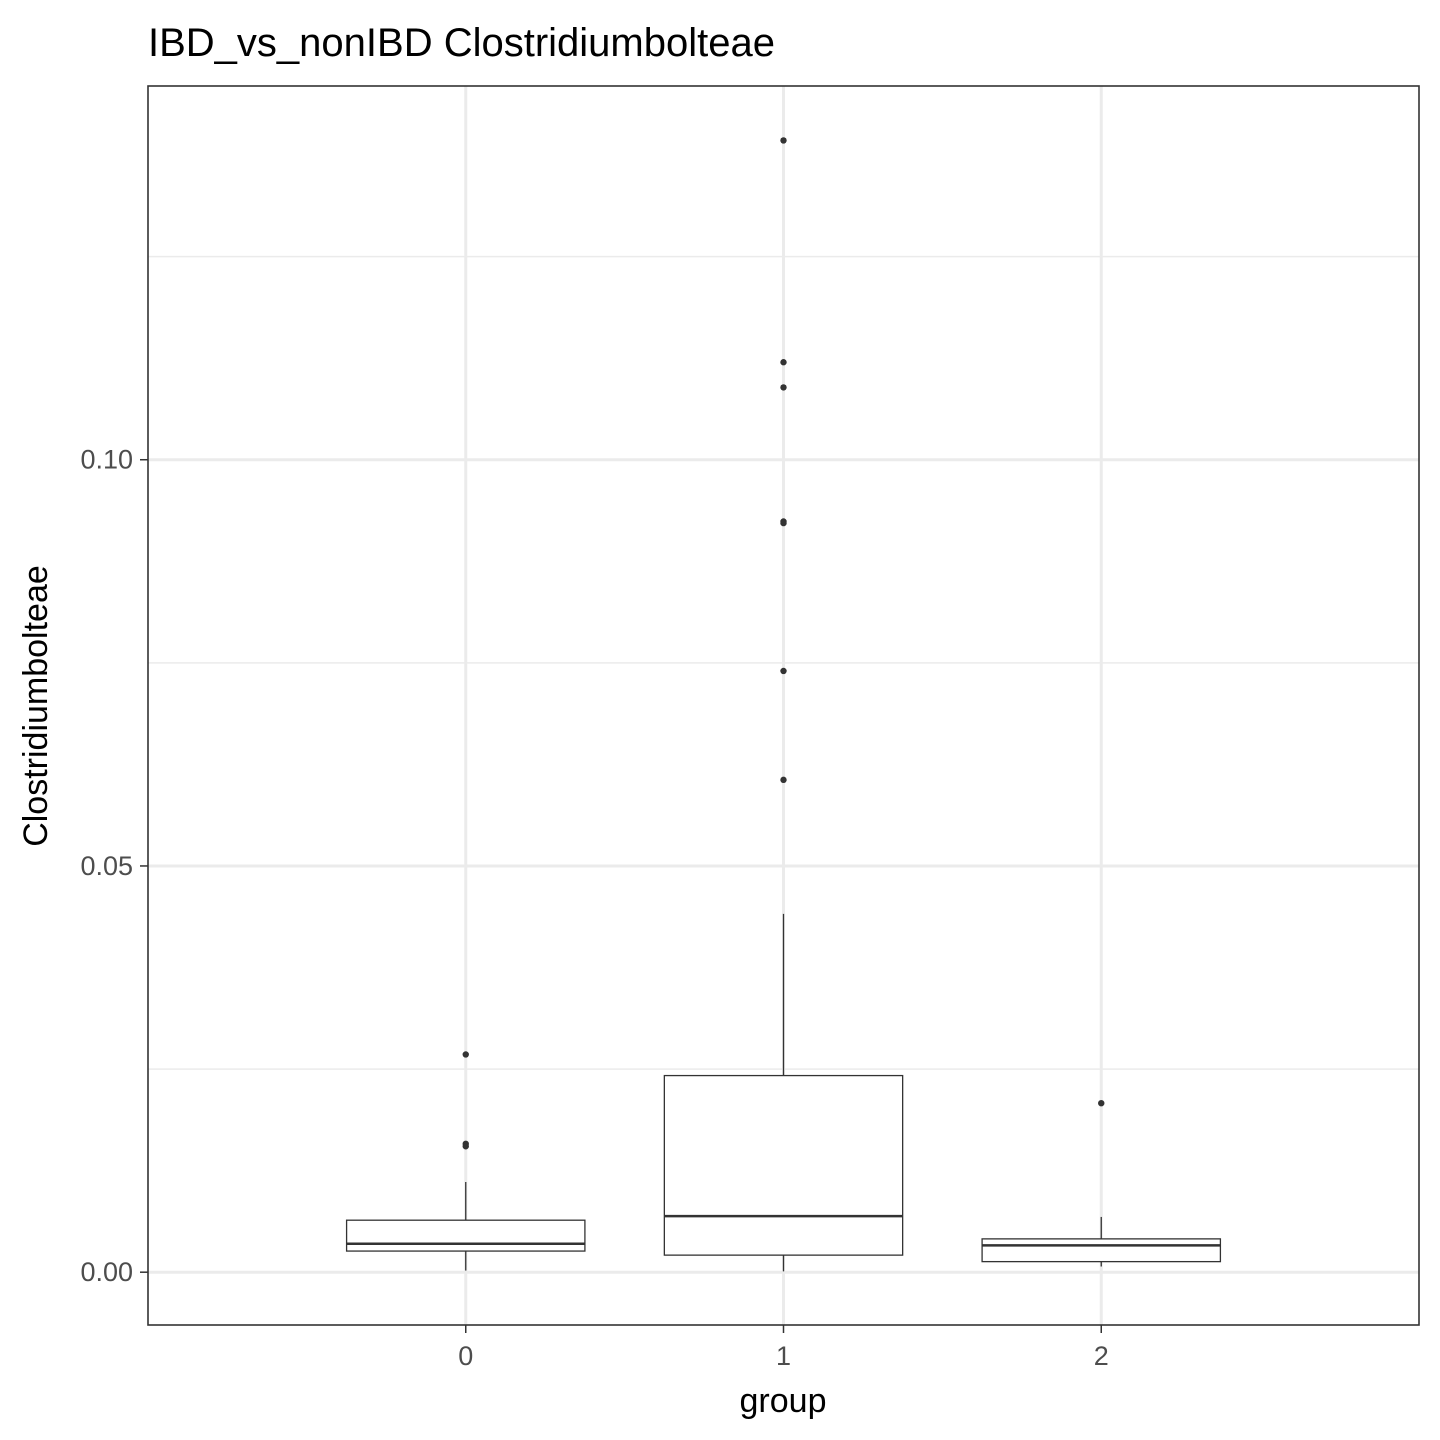 The height and width of the screenshot is (1440, 1440). I want to click on x-tick-label: 2, so click(1101, 1356).